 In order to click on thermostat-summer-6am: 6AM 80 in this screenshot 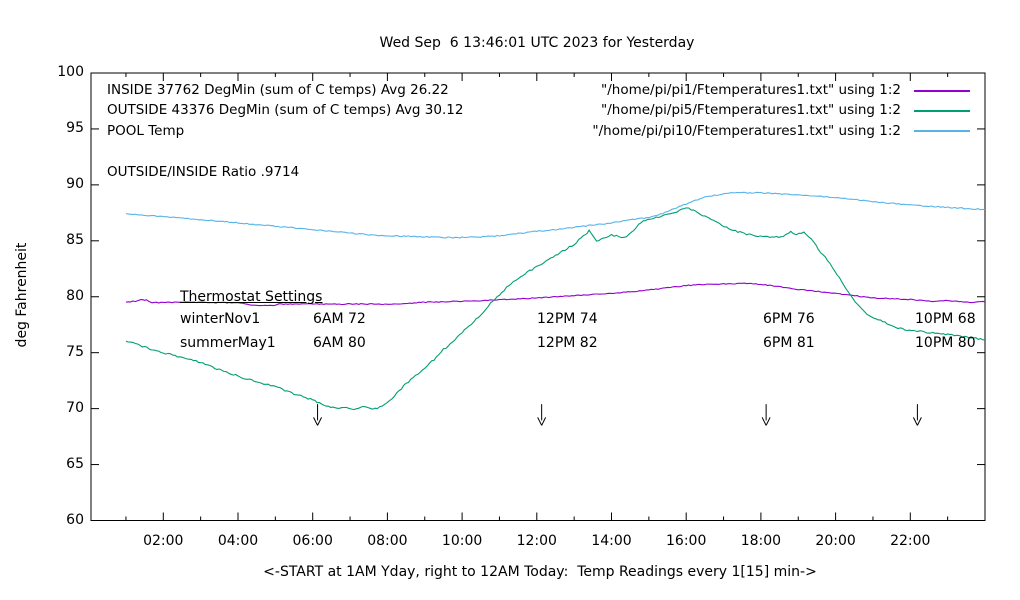, I will do `click(339, 343)`.